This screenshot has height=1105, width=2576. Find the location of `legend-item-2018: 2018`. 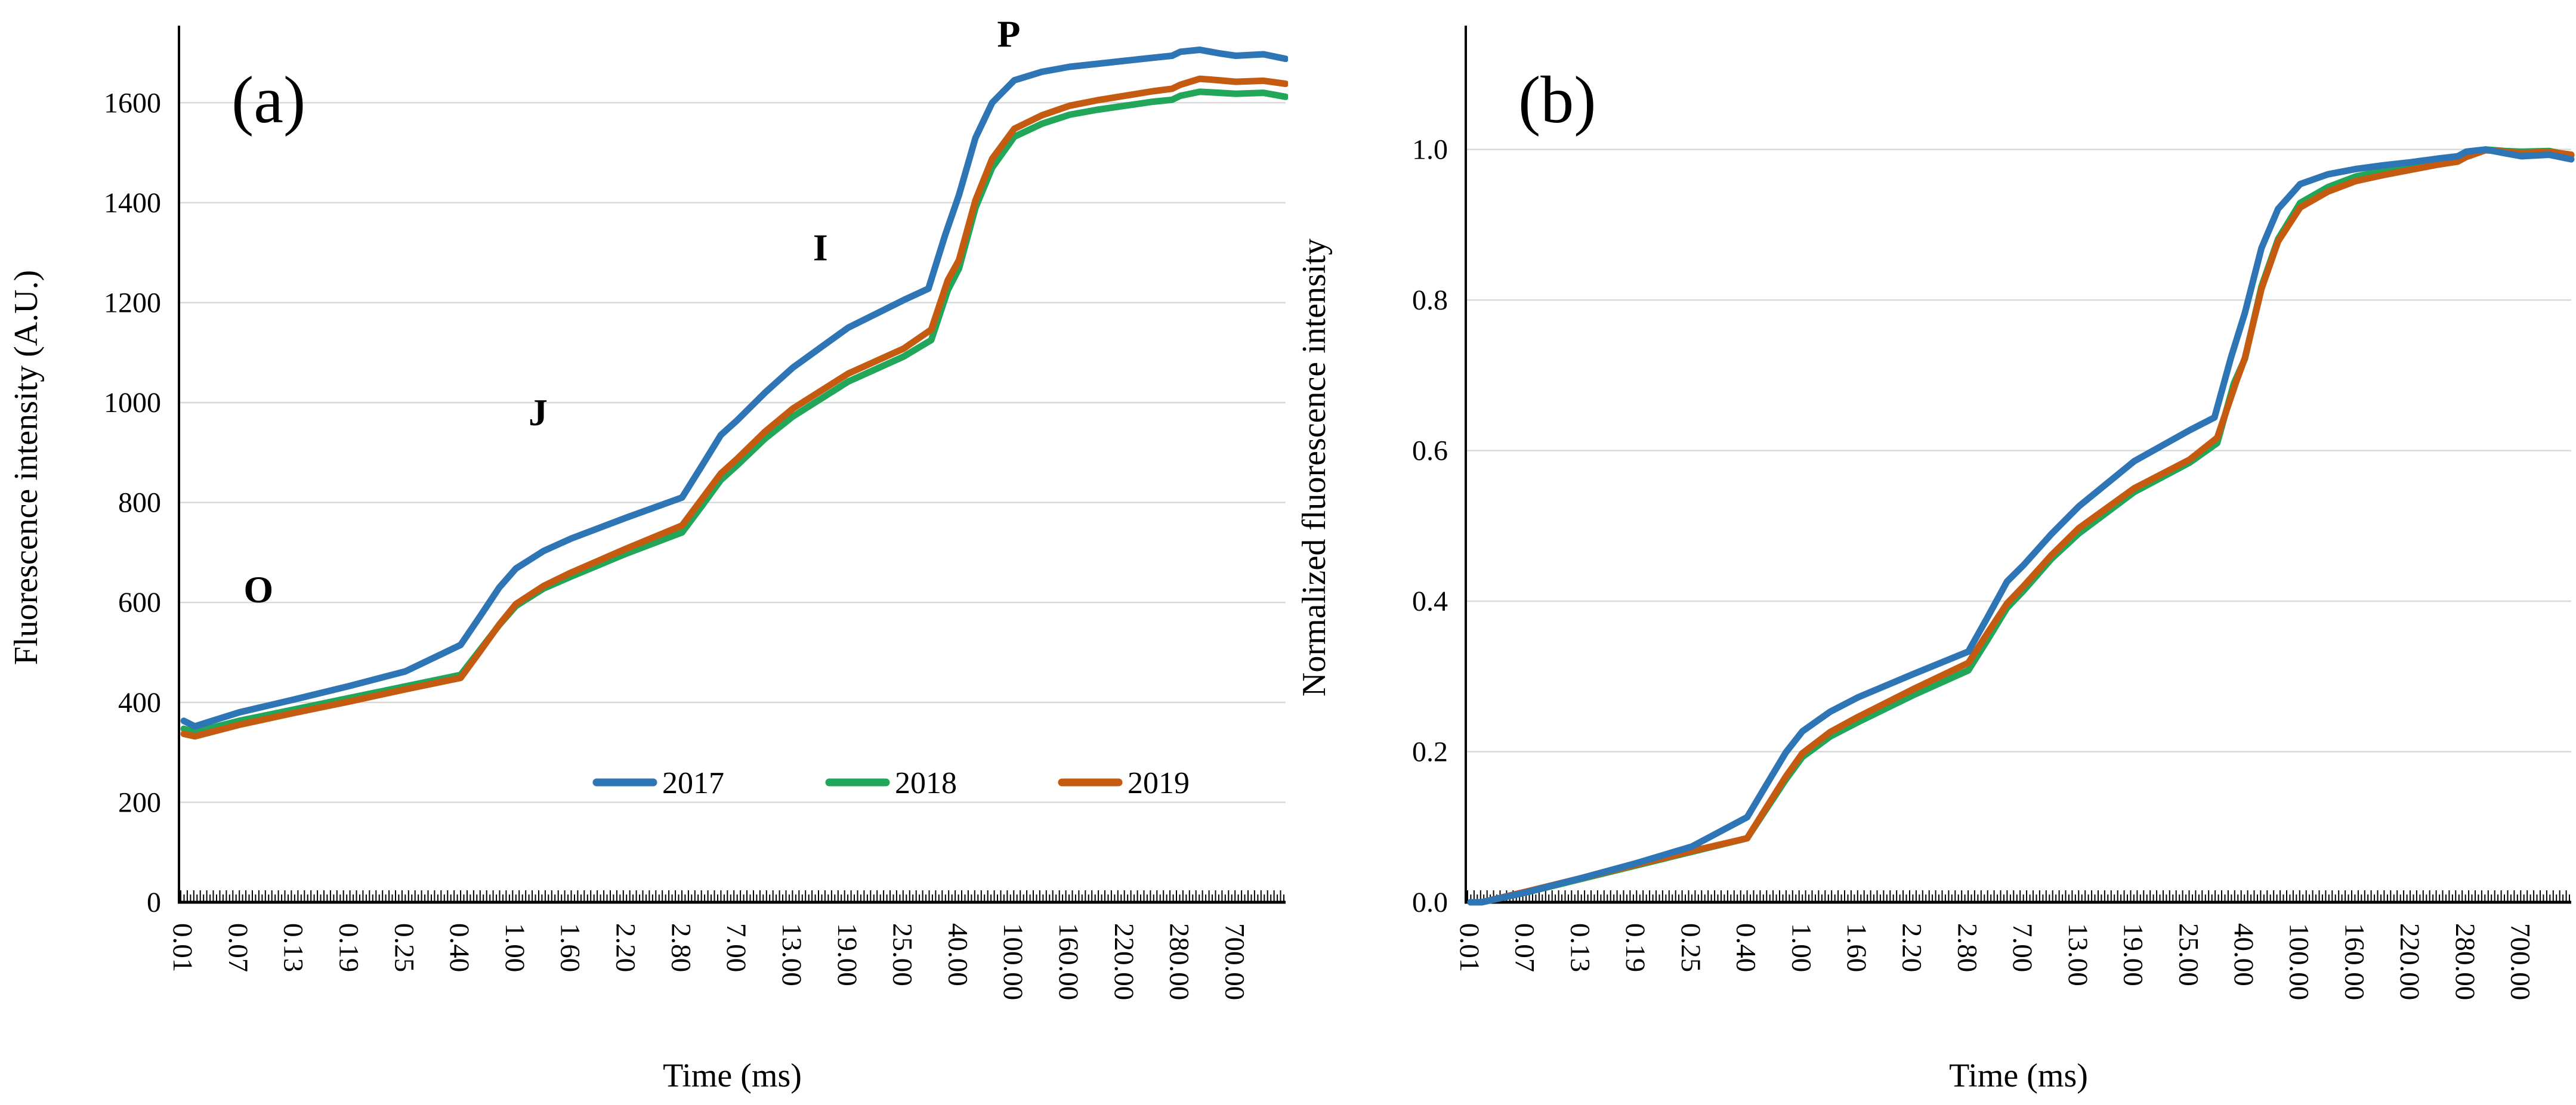

legend-item-2018: 2018 is located at coordinates (891, 783).